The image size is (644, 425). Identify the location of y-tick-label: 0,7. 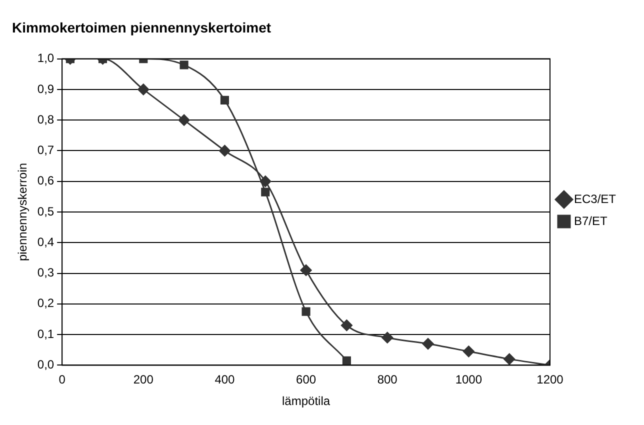
(45, 150).